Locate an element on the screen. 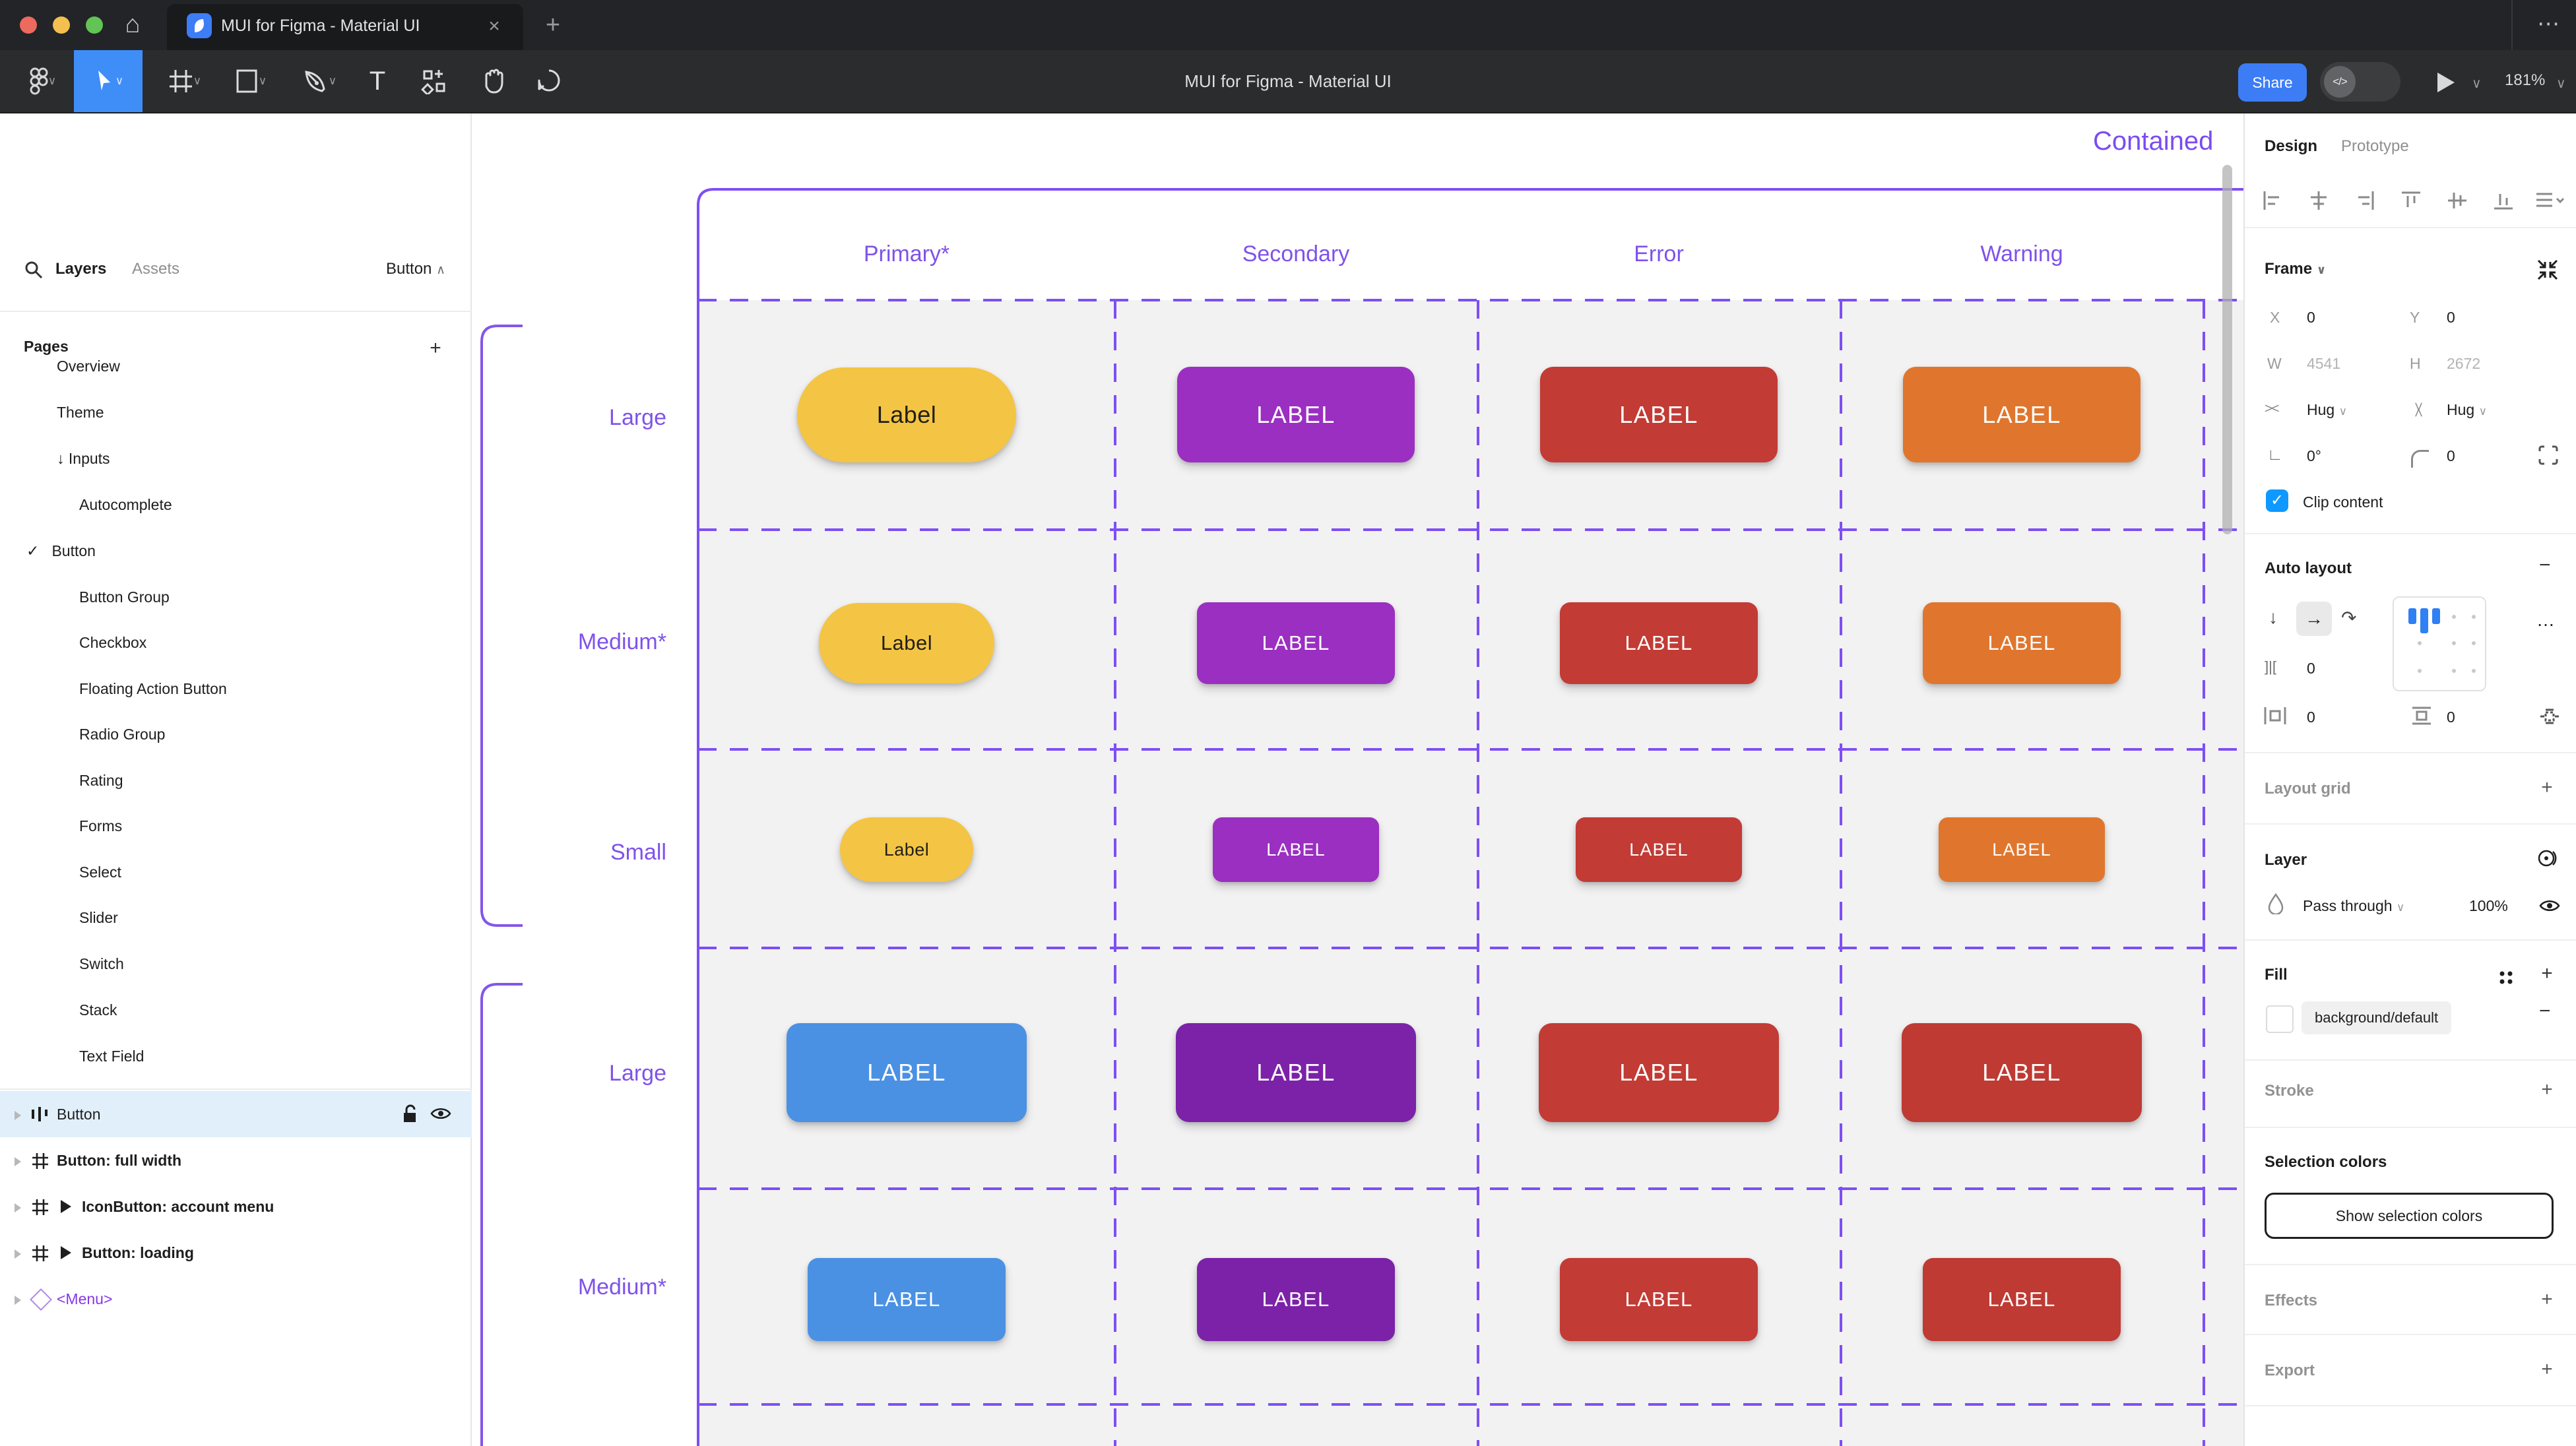  clip-content-label: Clip content is located at coordinates (2343, 502).